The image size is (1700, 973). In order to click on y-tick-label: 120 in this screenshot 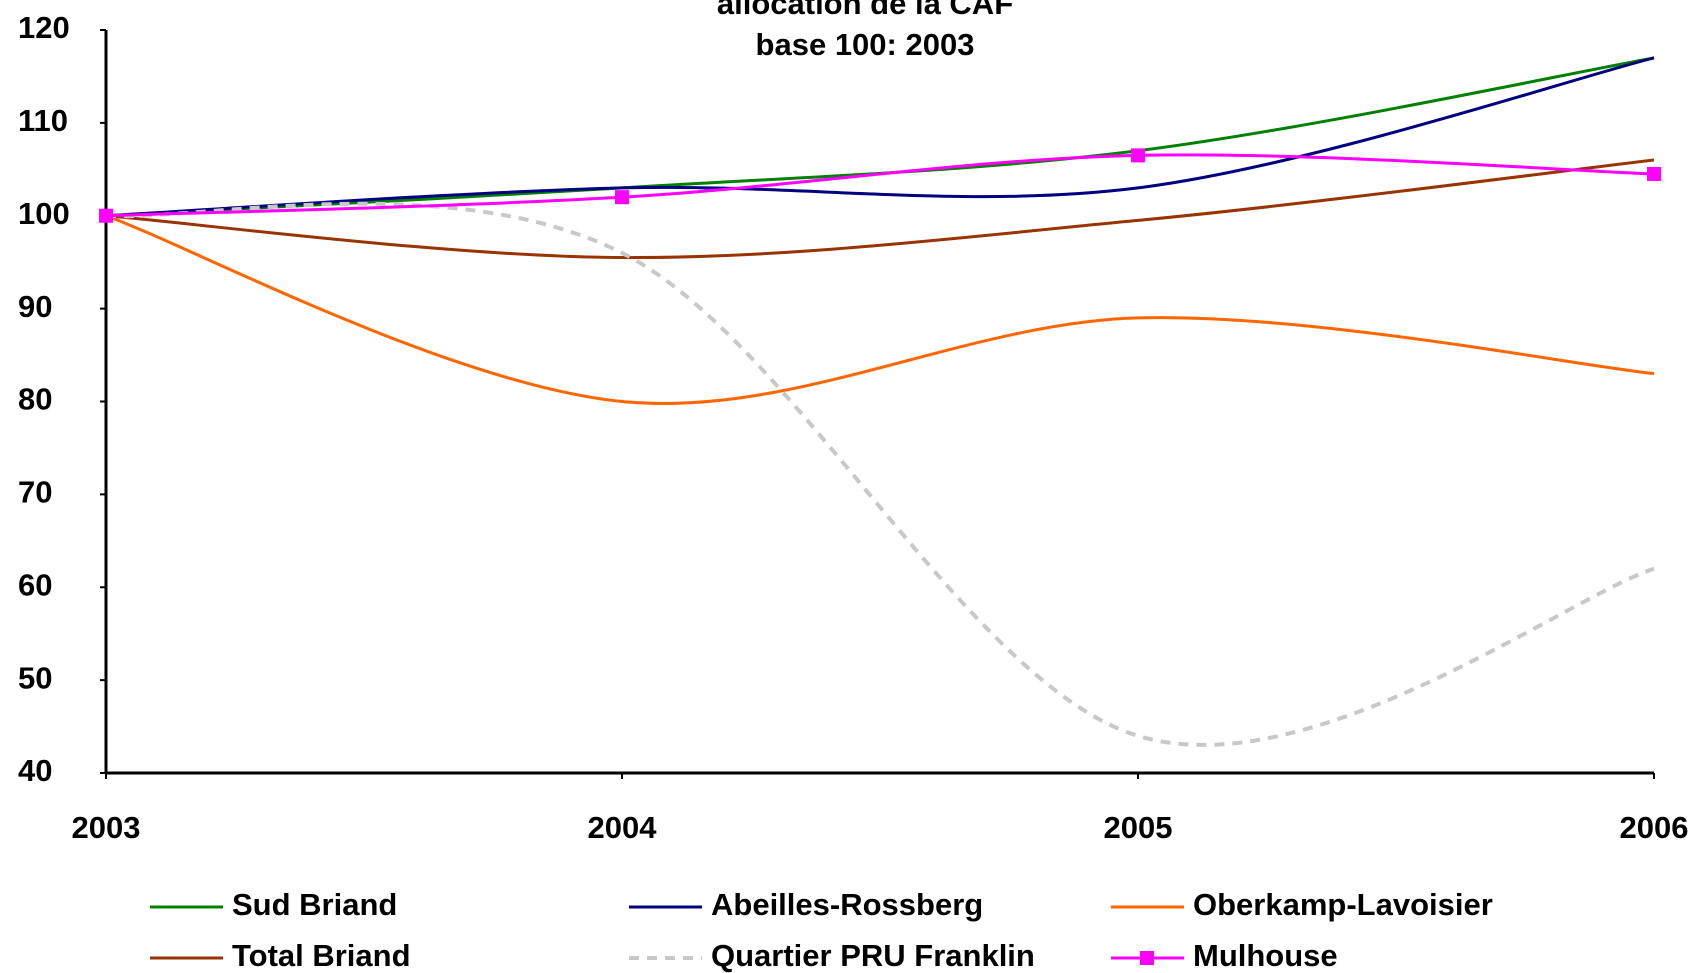, I will do `click(44, 27)`.